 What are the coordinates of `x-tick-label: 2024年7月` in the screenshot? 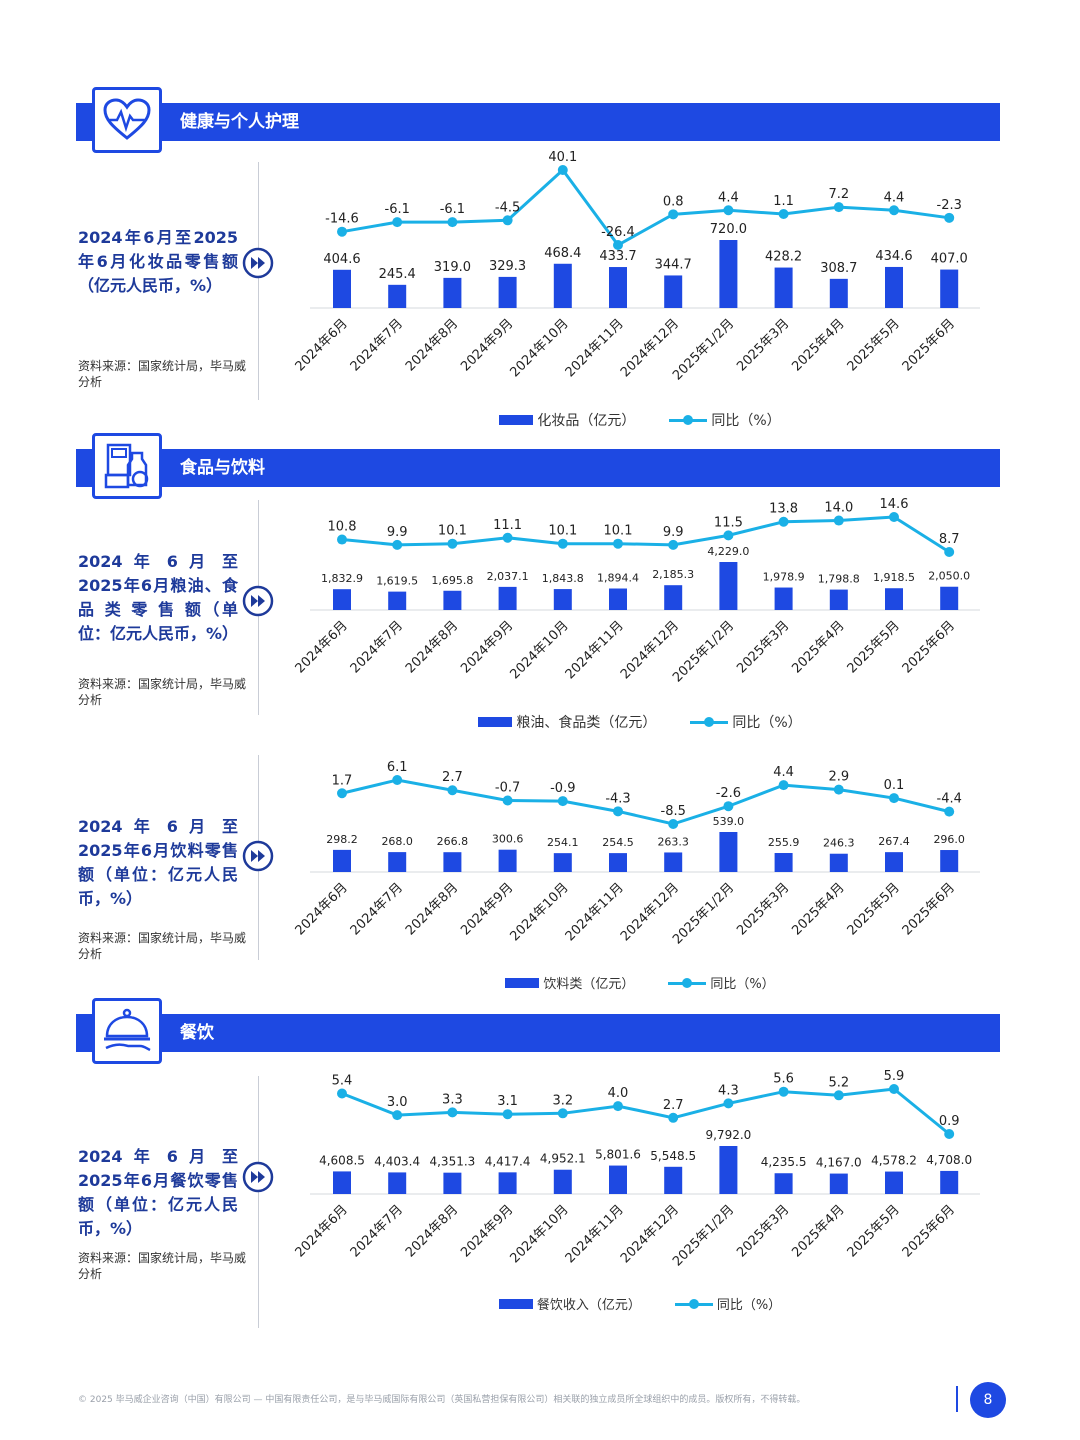 It's located at (377, 647).